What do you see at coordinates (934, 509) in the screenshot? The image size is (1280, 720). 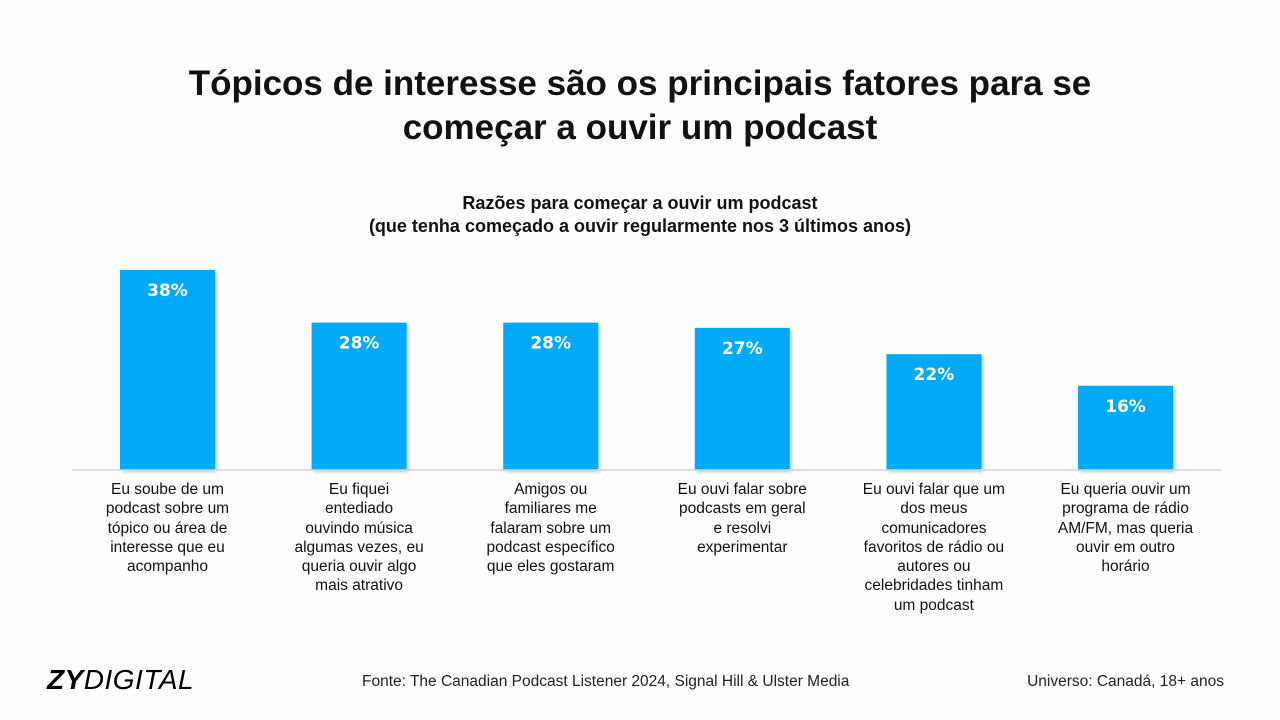 I see `category-label-line: dos meus` at bounding box center [934, 509].